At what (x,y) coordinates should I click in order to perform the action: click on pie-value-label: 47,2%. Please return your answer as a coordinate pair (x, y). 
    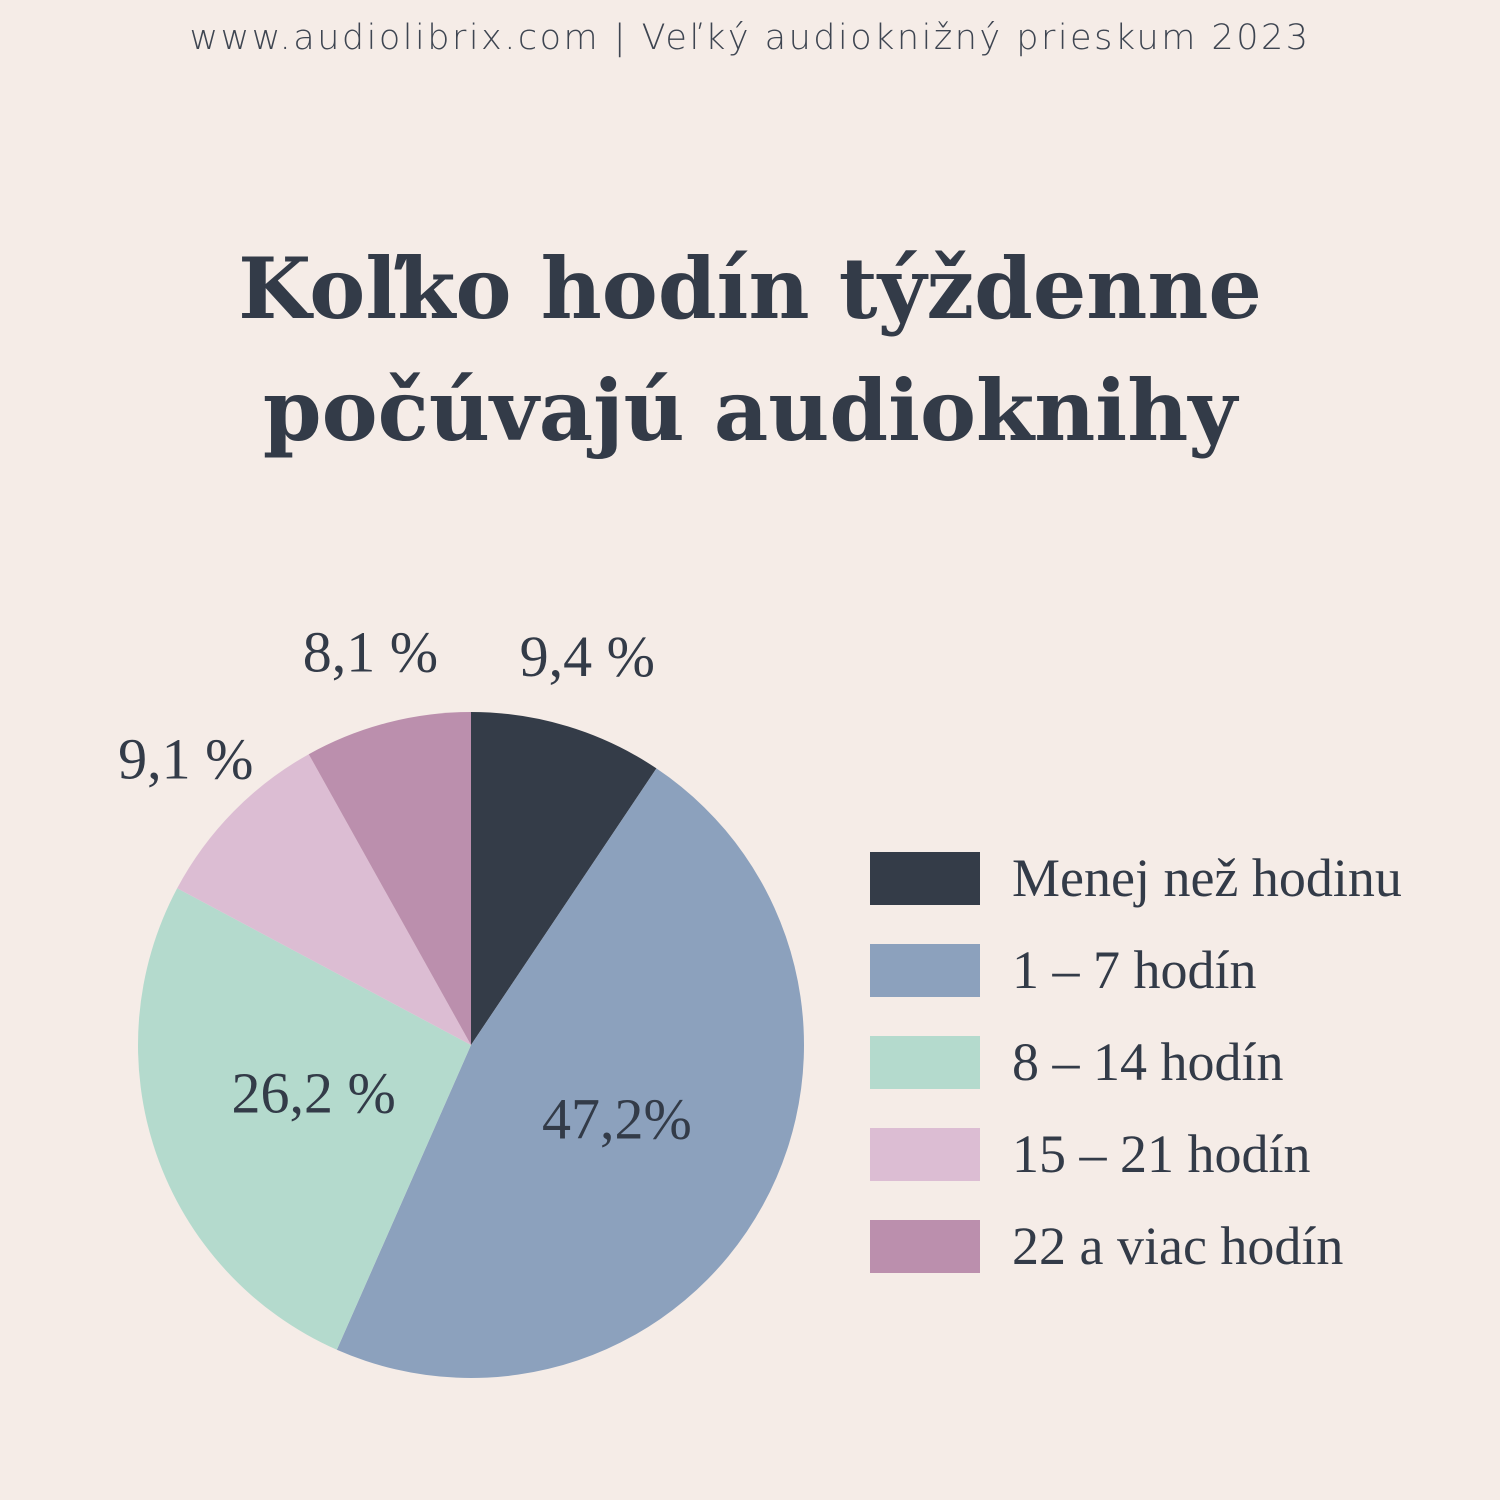
    Looking at the image, I should click on (617, 1119).